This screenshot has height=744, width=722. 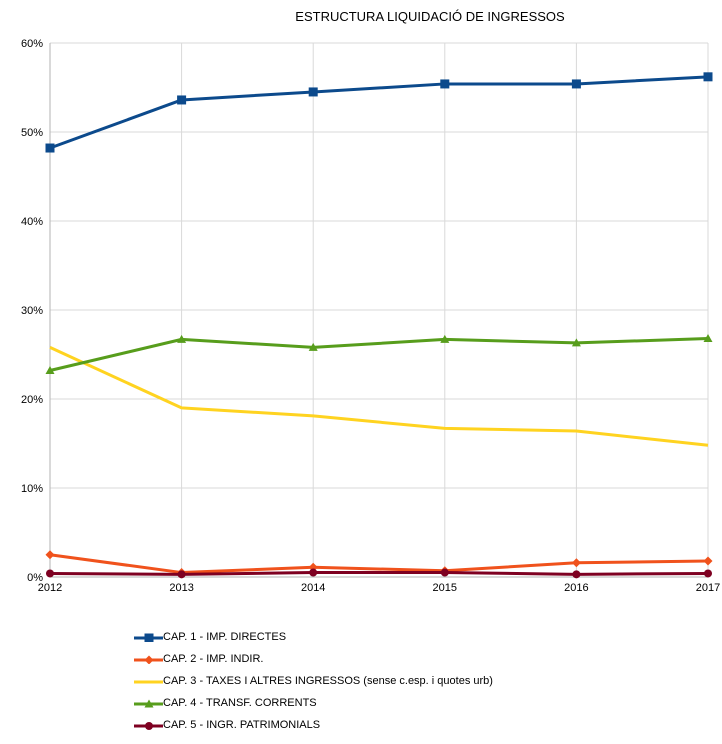 What do you see at coordinates (213, 659) in the screenshot?
I see `legend-label: CAP. 2 - IMP. INDIR.` at bounding box center [213, 659].